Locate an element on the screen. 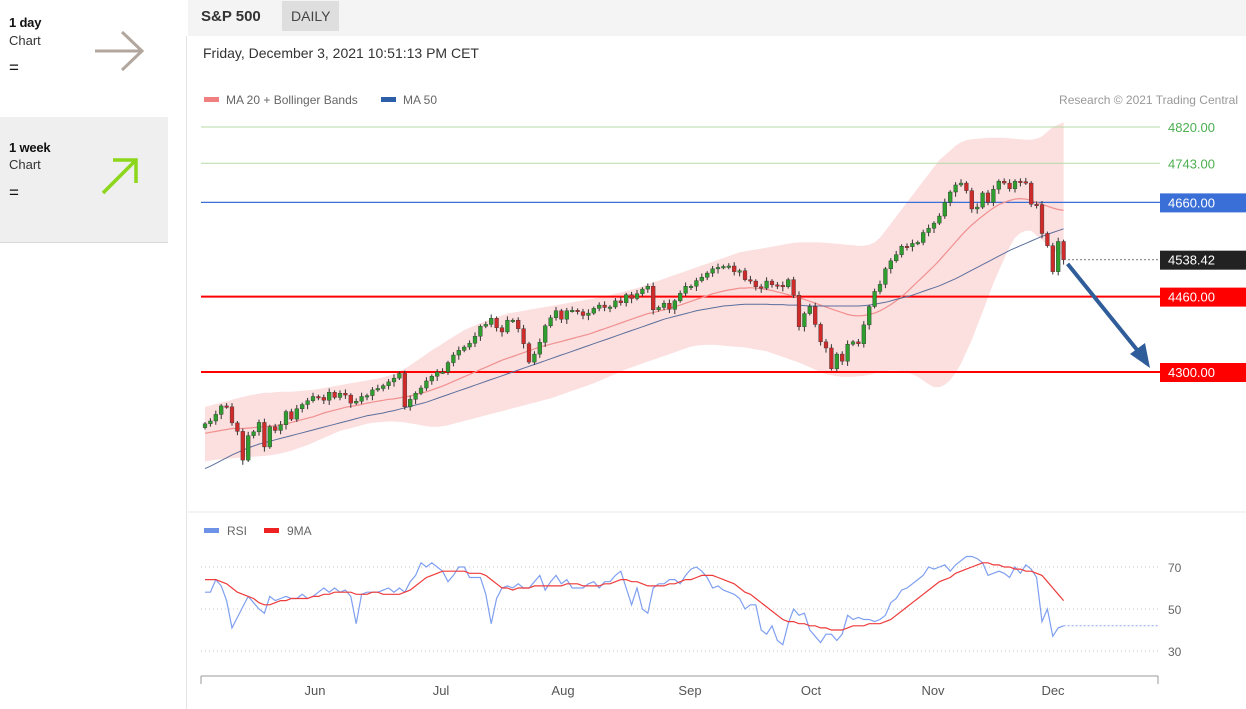 The height and width of the screenshot is (709, 1246). x-tick-label-0: Jun is located at coordinates (315, 690).